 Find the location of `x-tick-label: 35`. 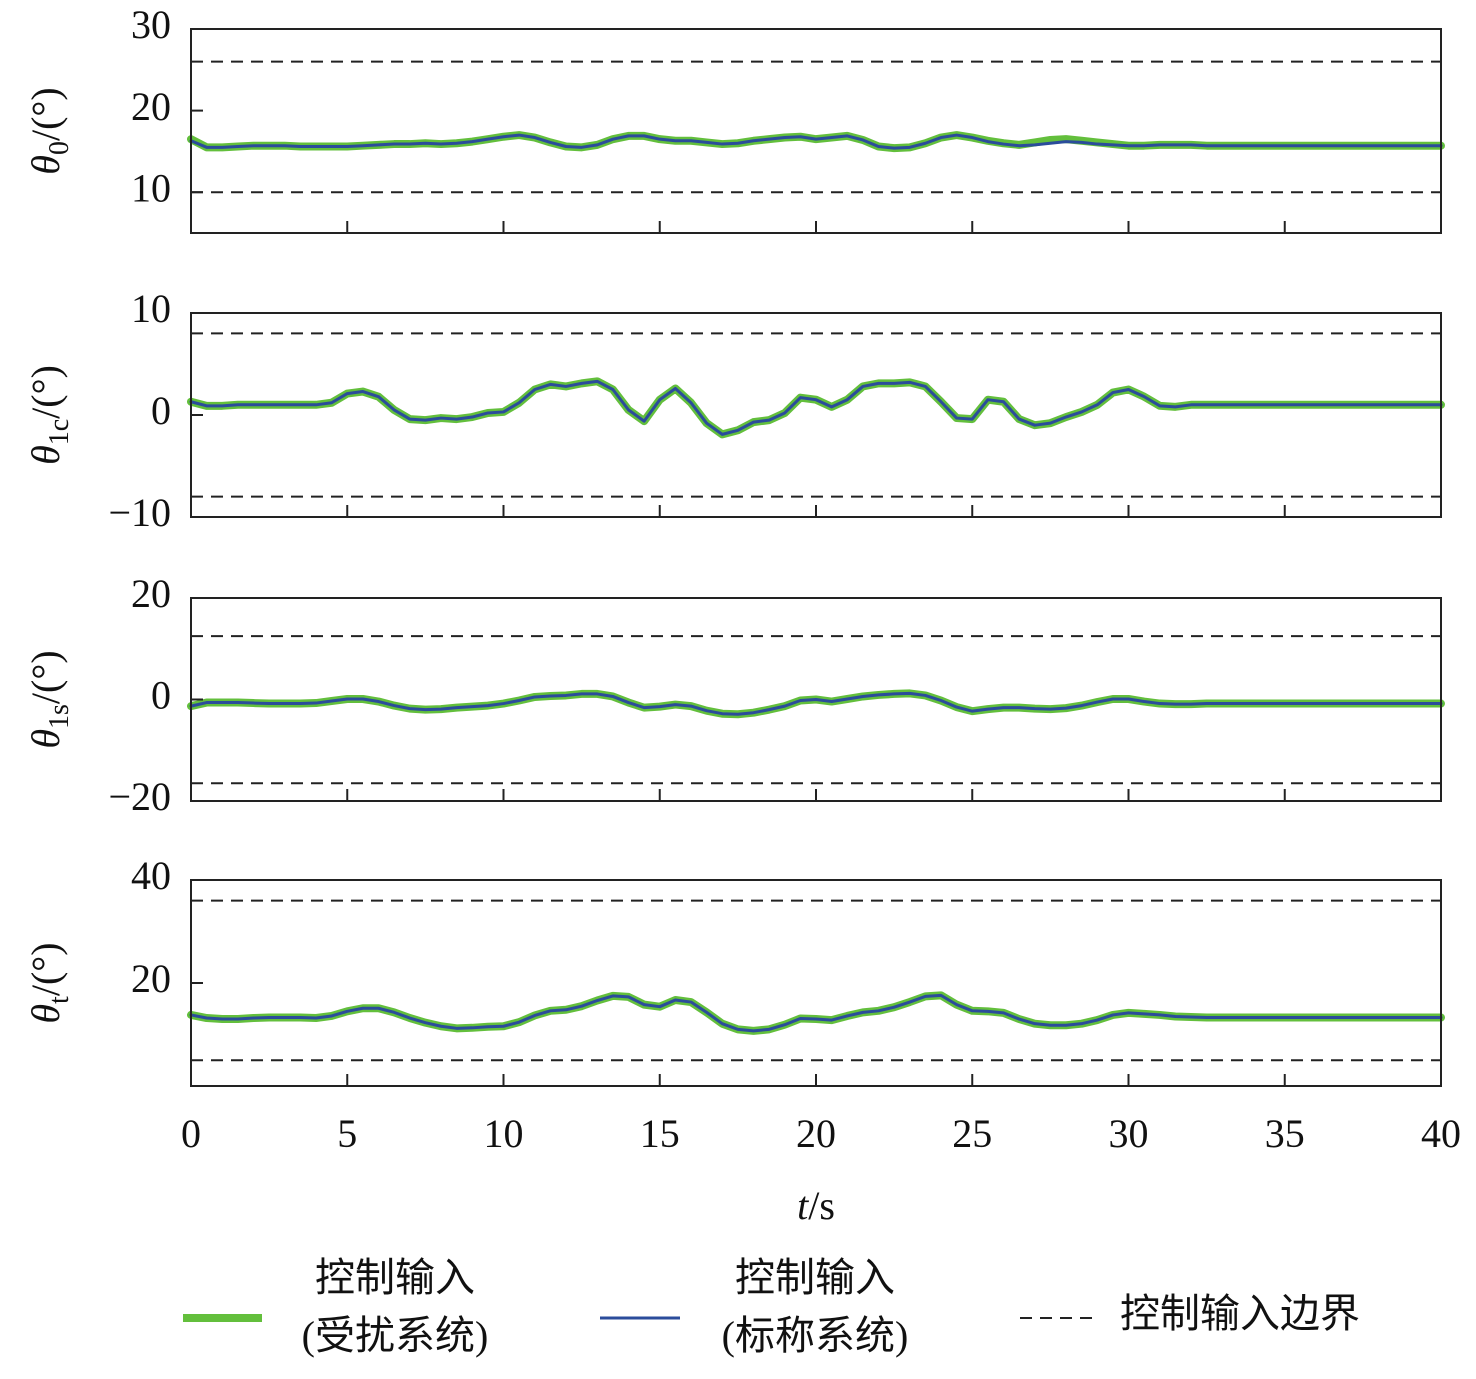

x-tick-label: 35 is located at coordinates (1285, 1133).